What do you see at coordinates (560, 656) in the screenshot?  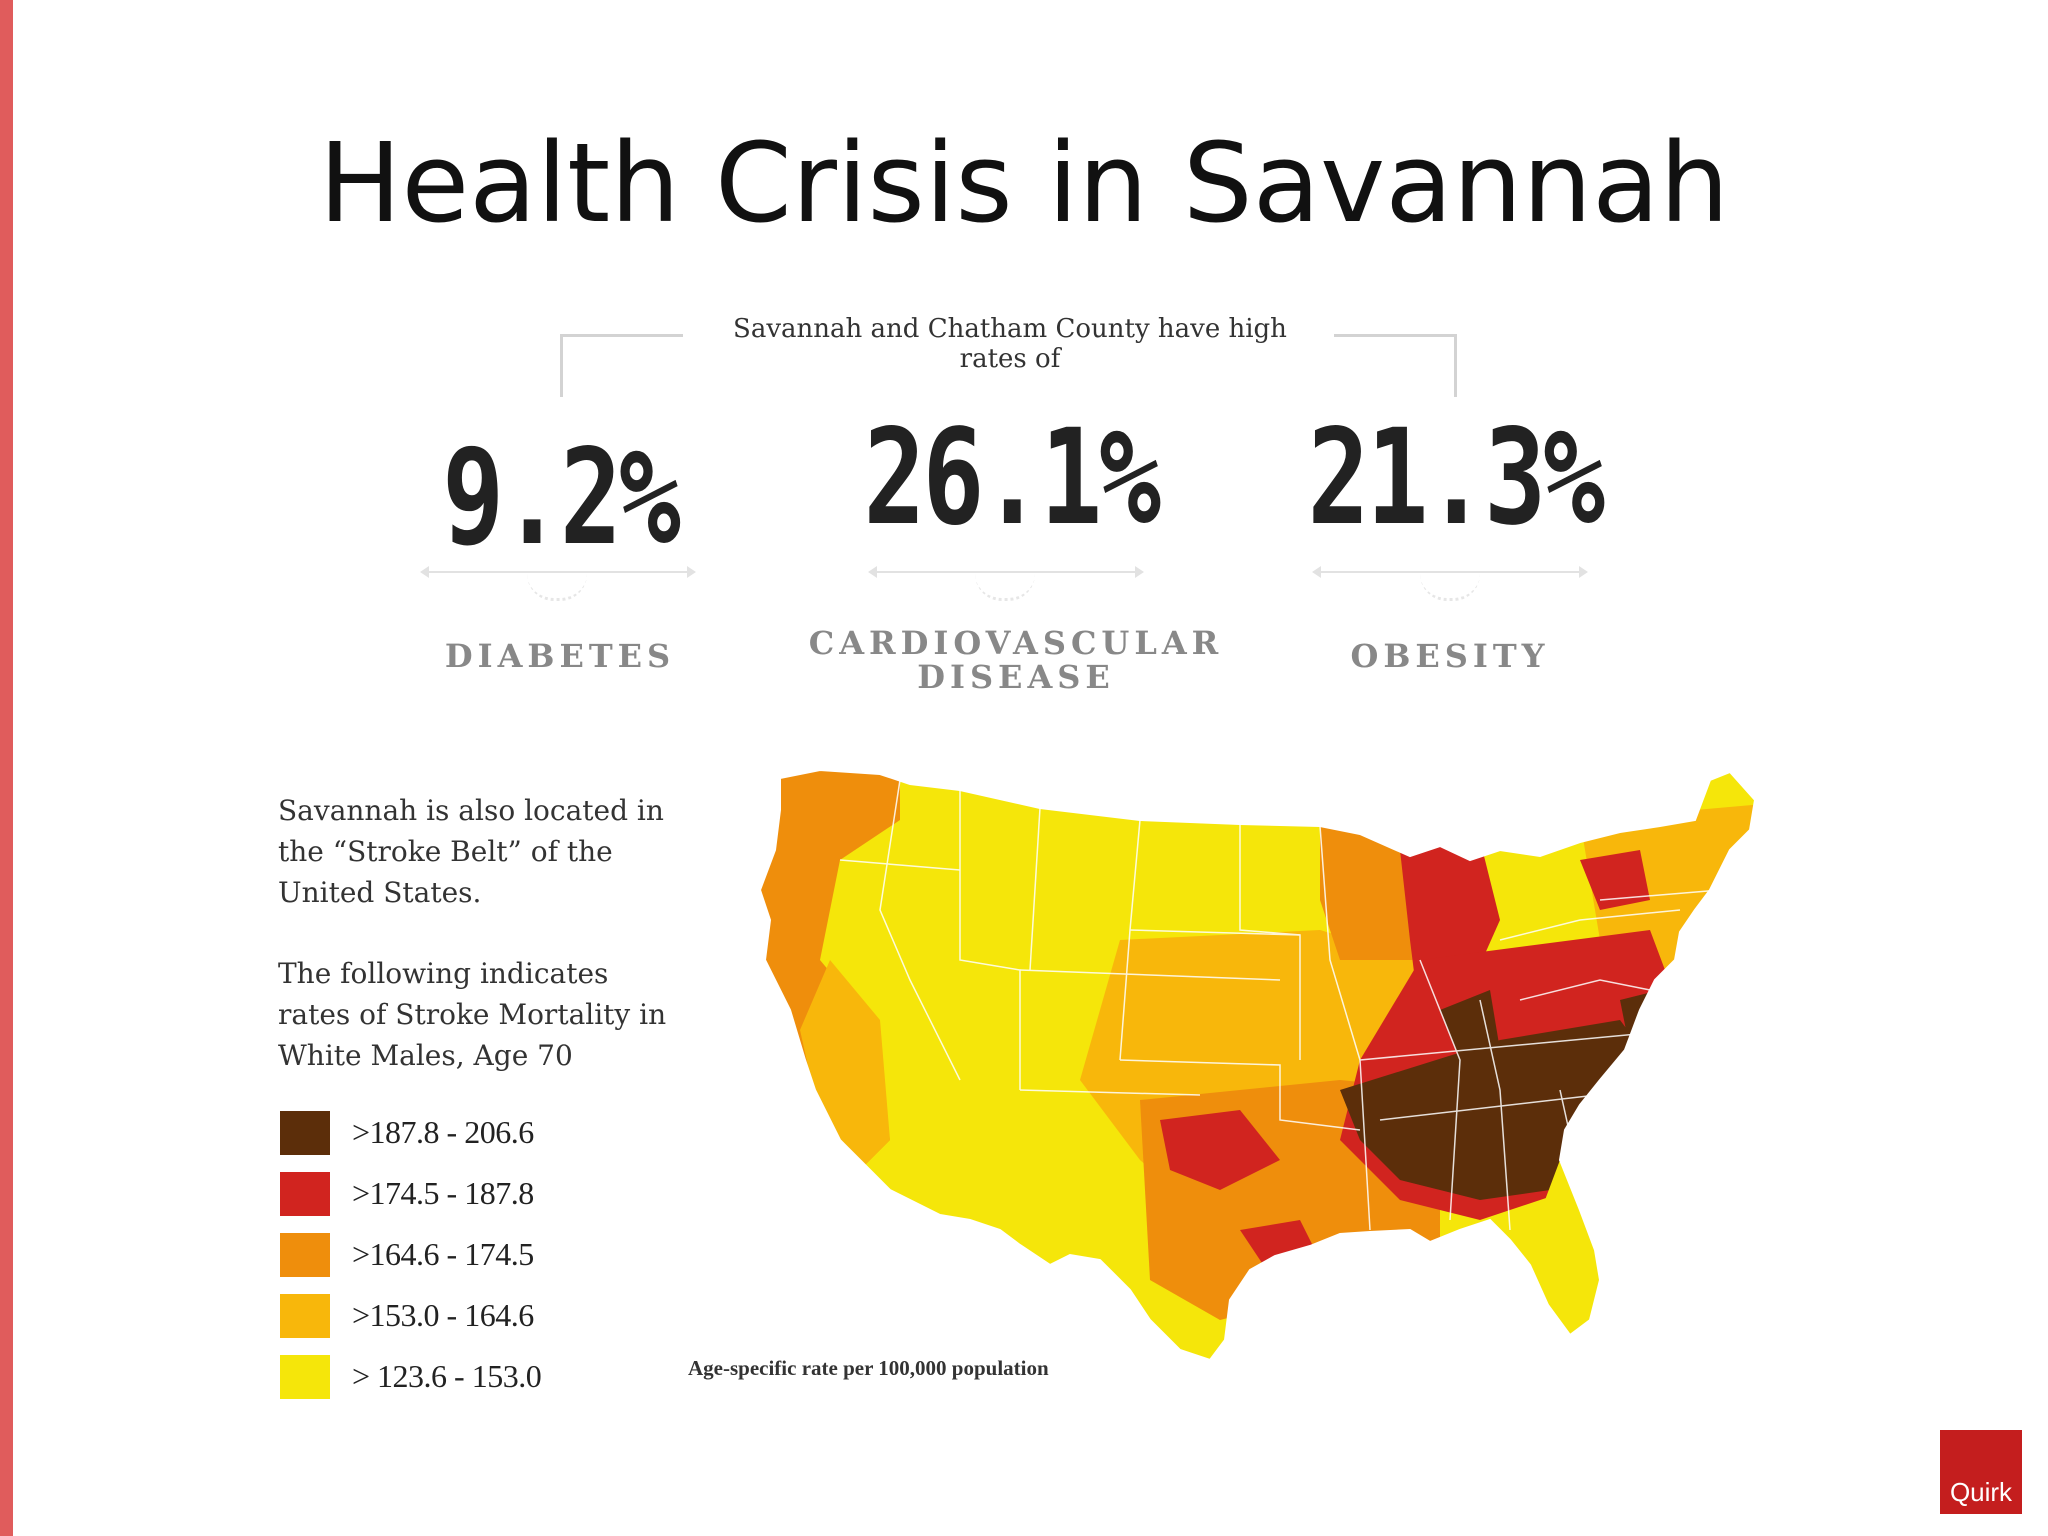 I see `stat-diabetes-label: DIABETES` at bounding box center [560, 656].